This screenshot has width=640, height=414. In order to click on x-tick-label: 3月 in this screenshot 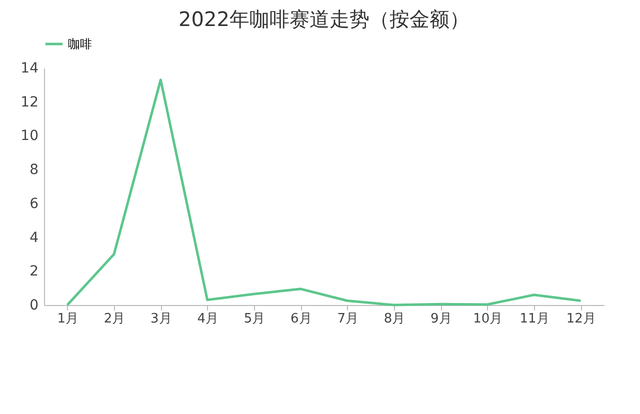, I will do `click(161, 319)`.